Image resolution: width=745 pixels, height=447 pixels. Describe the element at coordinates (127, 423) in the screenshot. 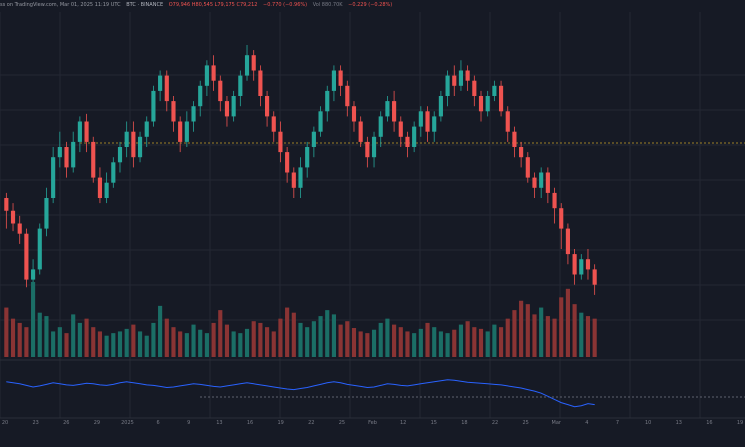

I see `x-axis-tick-label: 2025` at that location.